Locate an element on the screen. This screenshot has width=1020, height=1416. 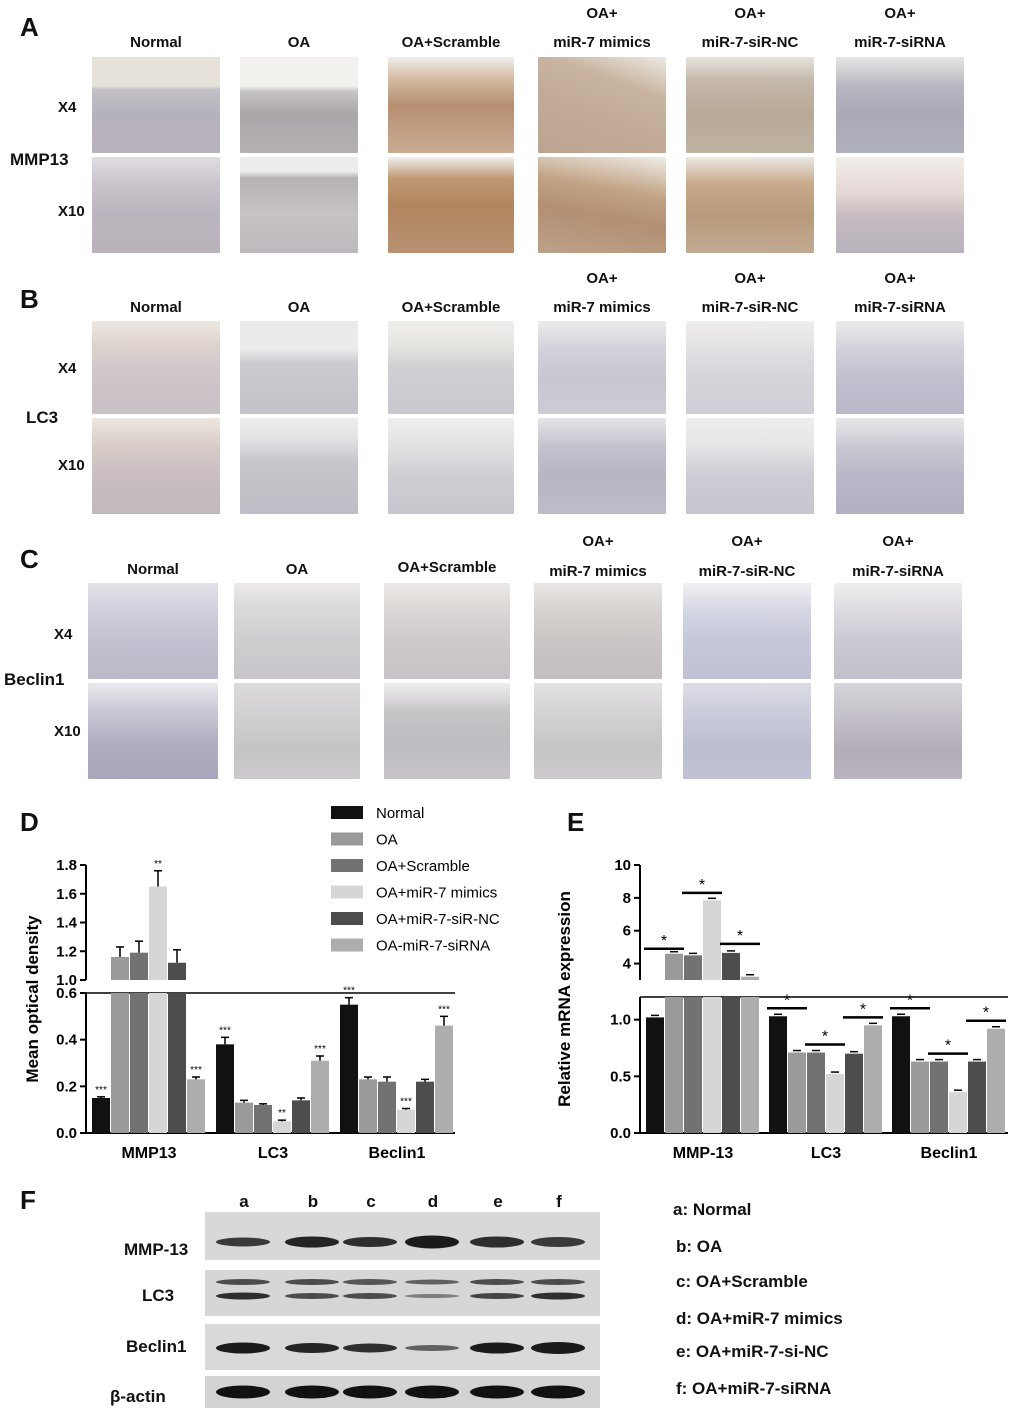
blot-key-item: e: OA+miR-7-si-NC is located at coordinates (752, 1351).